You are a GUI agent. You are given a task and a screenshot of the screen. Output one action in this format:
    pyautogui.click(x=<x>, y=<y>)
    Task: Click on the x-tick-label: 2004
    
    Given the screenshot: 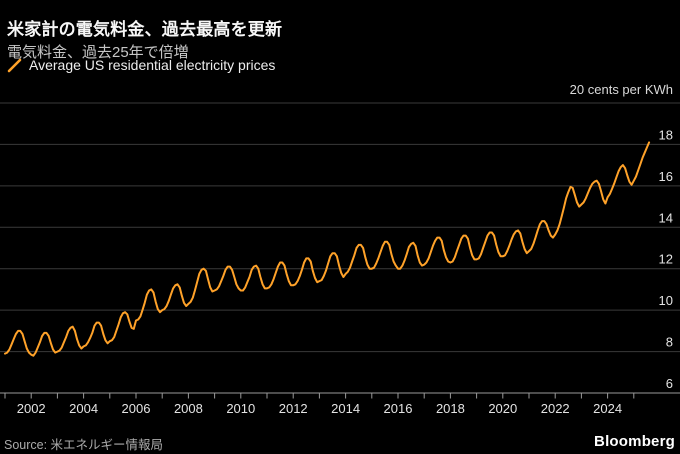 What is the action you would take?
    pyautogui.click(x=83, y=408)
    